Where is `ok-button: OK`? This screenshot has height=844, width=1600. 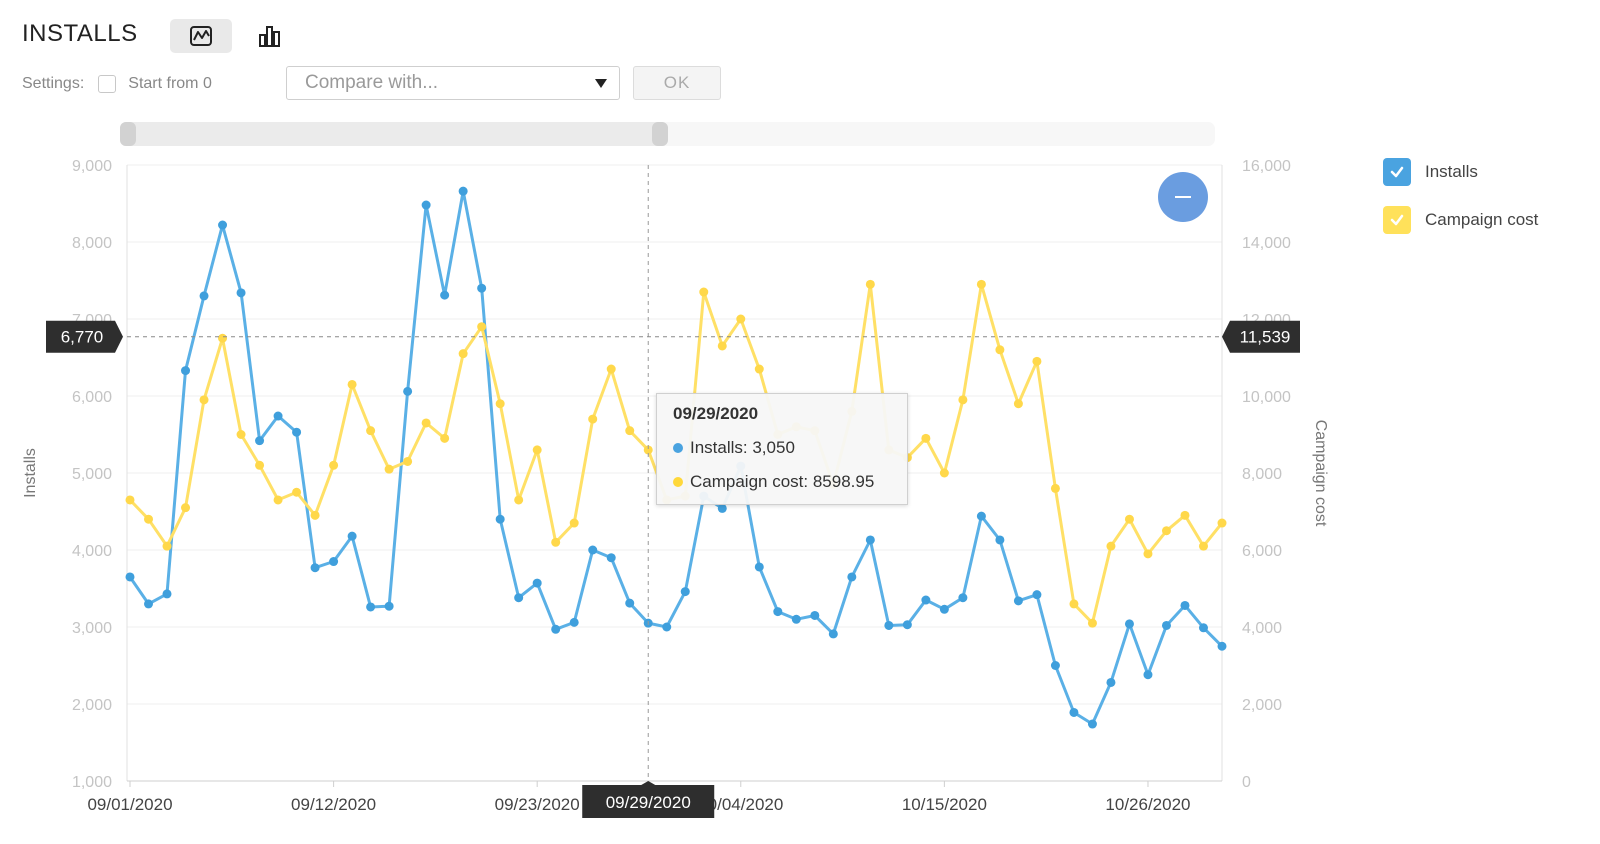
ok-button: OK is located at coordinates (677, 83).